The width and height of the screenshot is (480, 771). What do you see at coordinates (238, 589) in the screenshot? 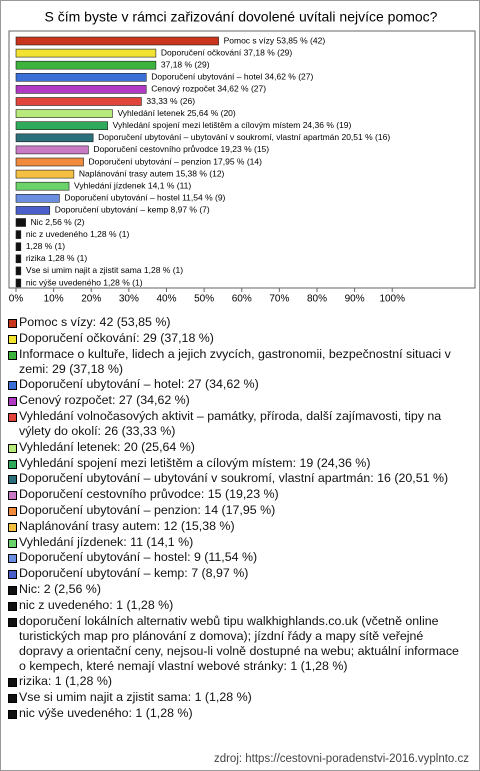
I see `legend-item: Nic: 2 (2,56 %)` at bounding box center [238, 589].